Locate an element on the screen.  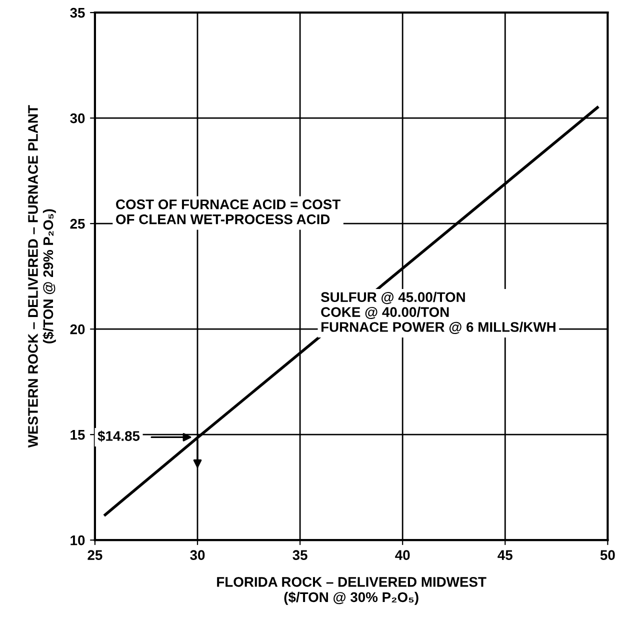
y-tick-label: 30 is located at coordinates (77, 118).